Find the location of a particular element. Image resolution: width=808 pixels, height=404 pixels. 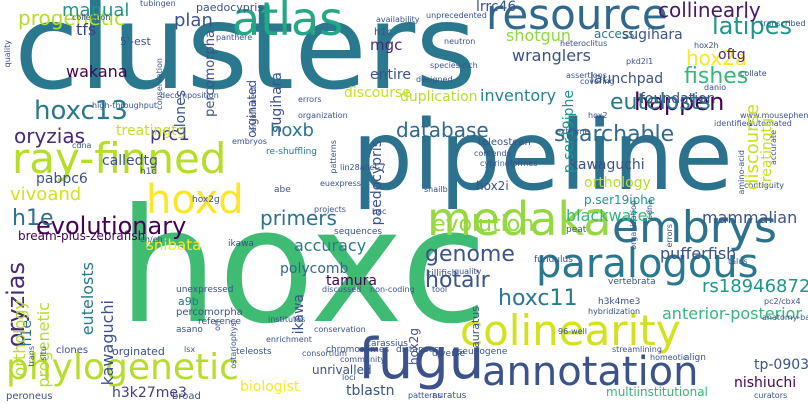

word-bream-plus-zebrafish: multiinstitutional is located at coordinates (657, 392).